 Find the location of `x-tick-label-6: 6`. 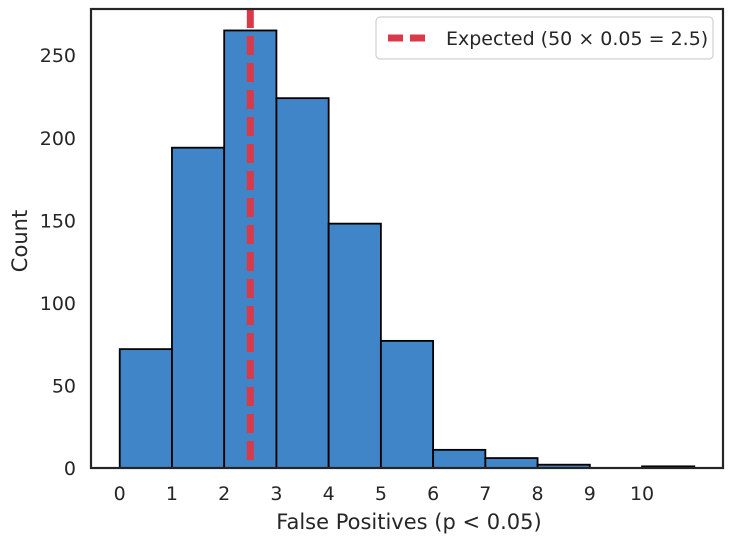

x-tick-label-6: 6 is located at coordinates (433, 494).